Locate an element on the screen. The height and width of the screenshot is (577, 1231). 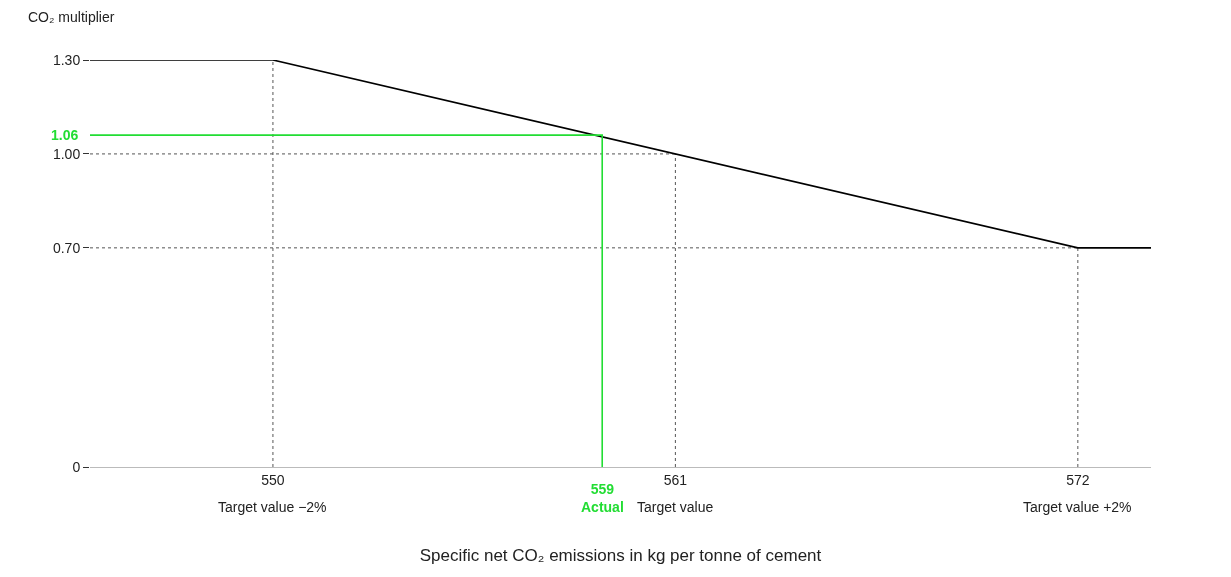
x-tick-label: 572 is located at coordinates (1078, 479).